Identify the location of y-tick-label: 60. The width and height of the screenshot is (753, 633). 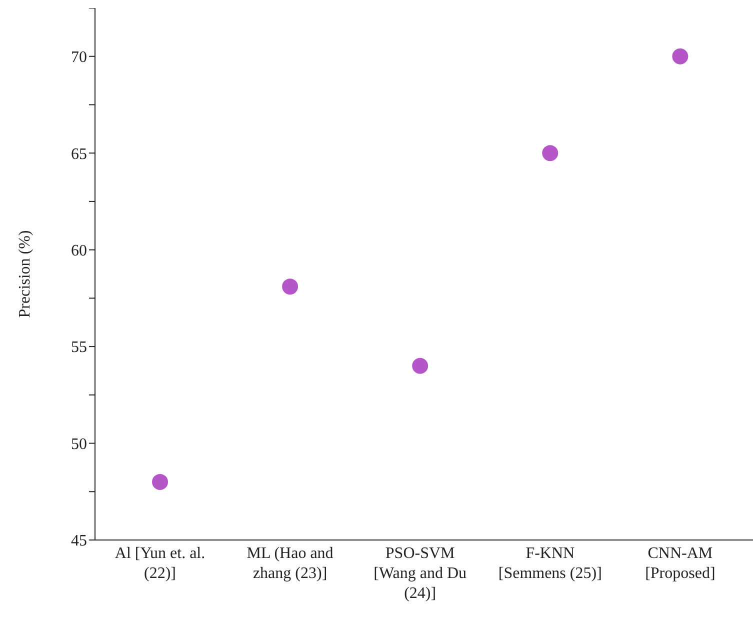
(79, 251).